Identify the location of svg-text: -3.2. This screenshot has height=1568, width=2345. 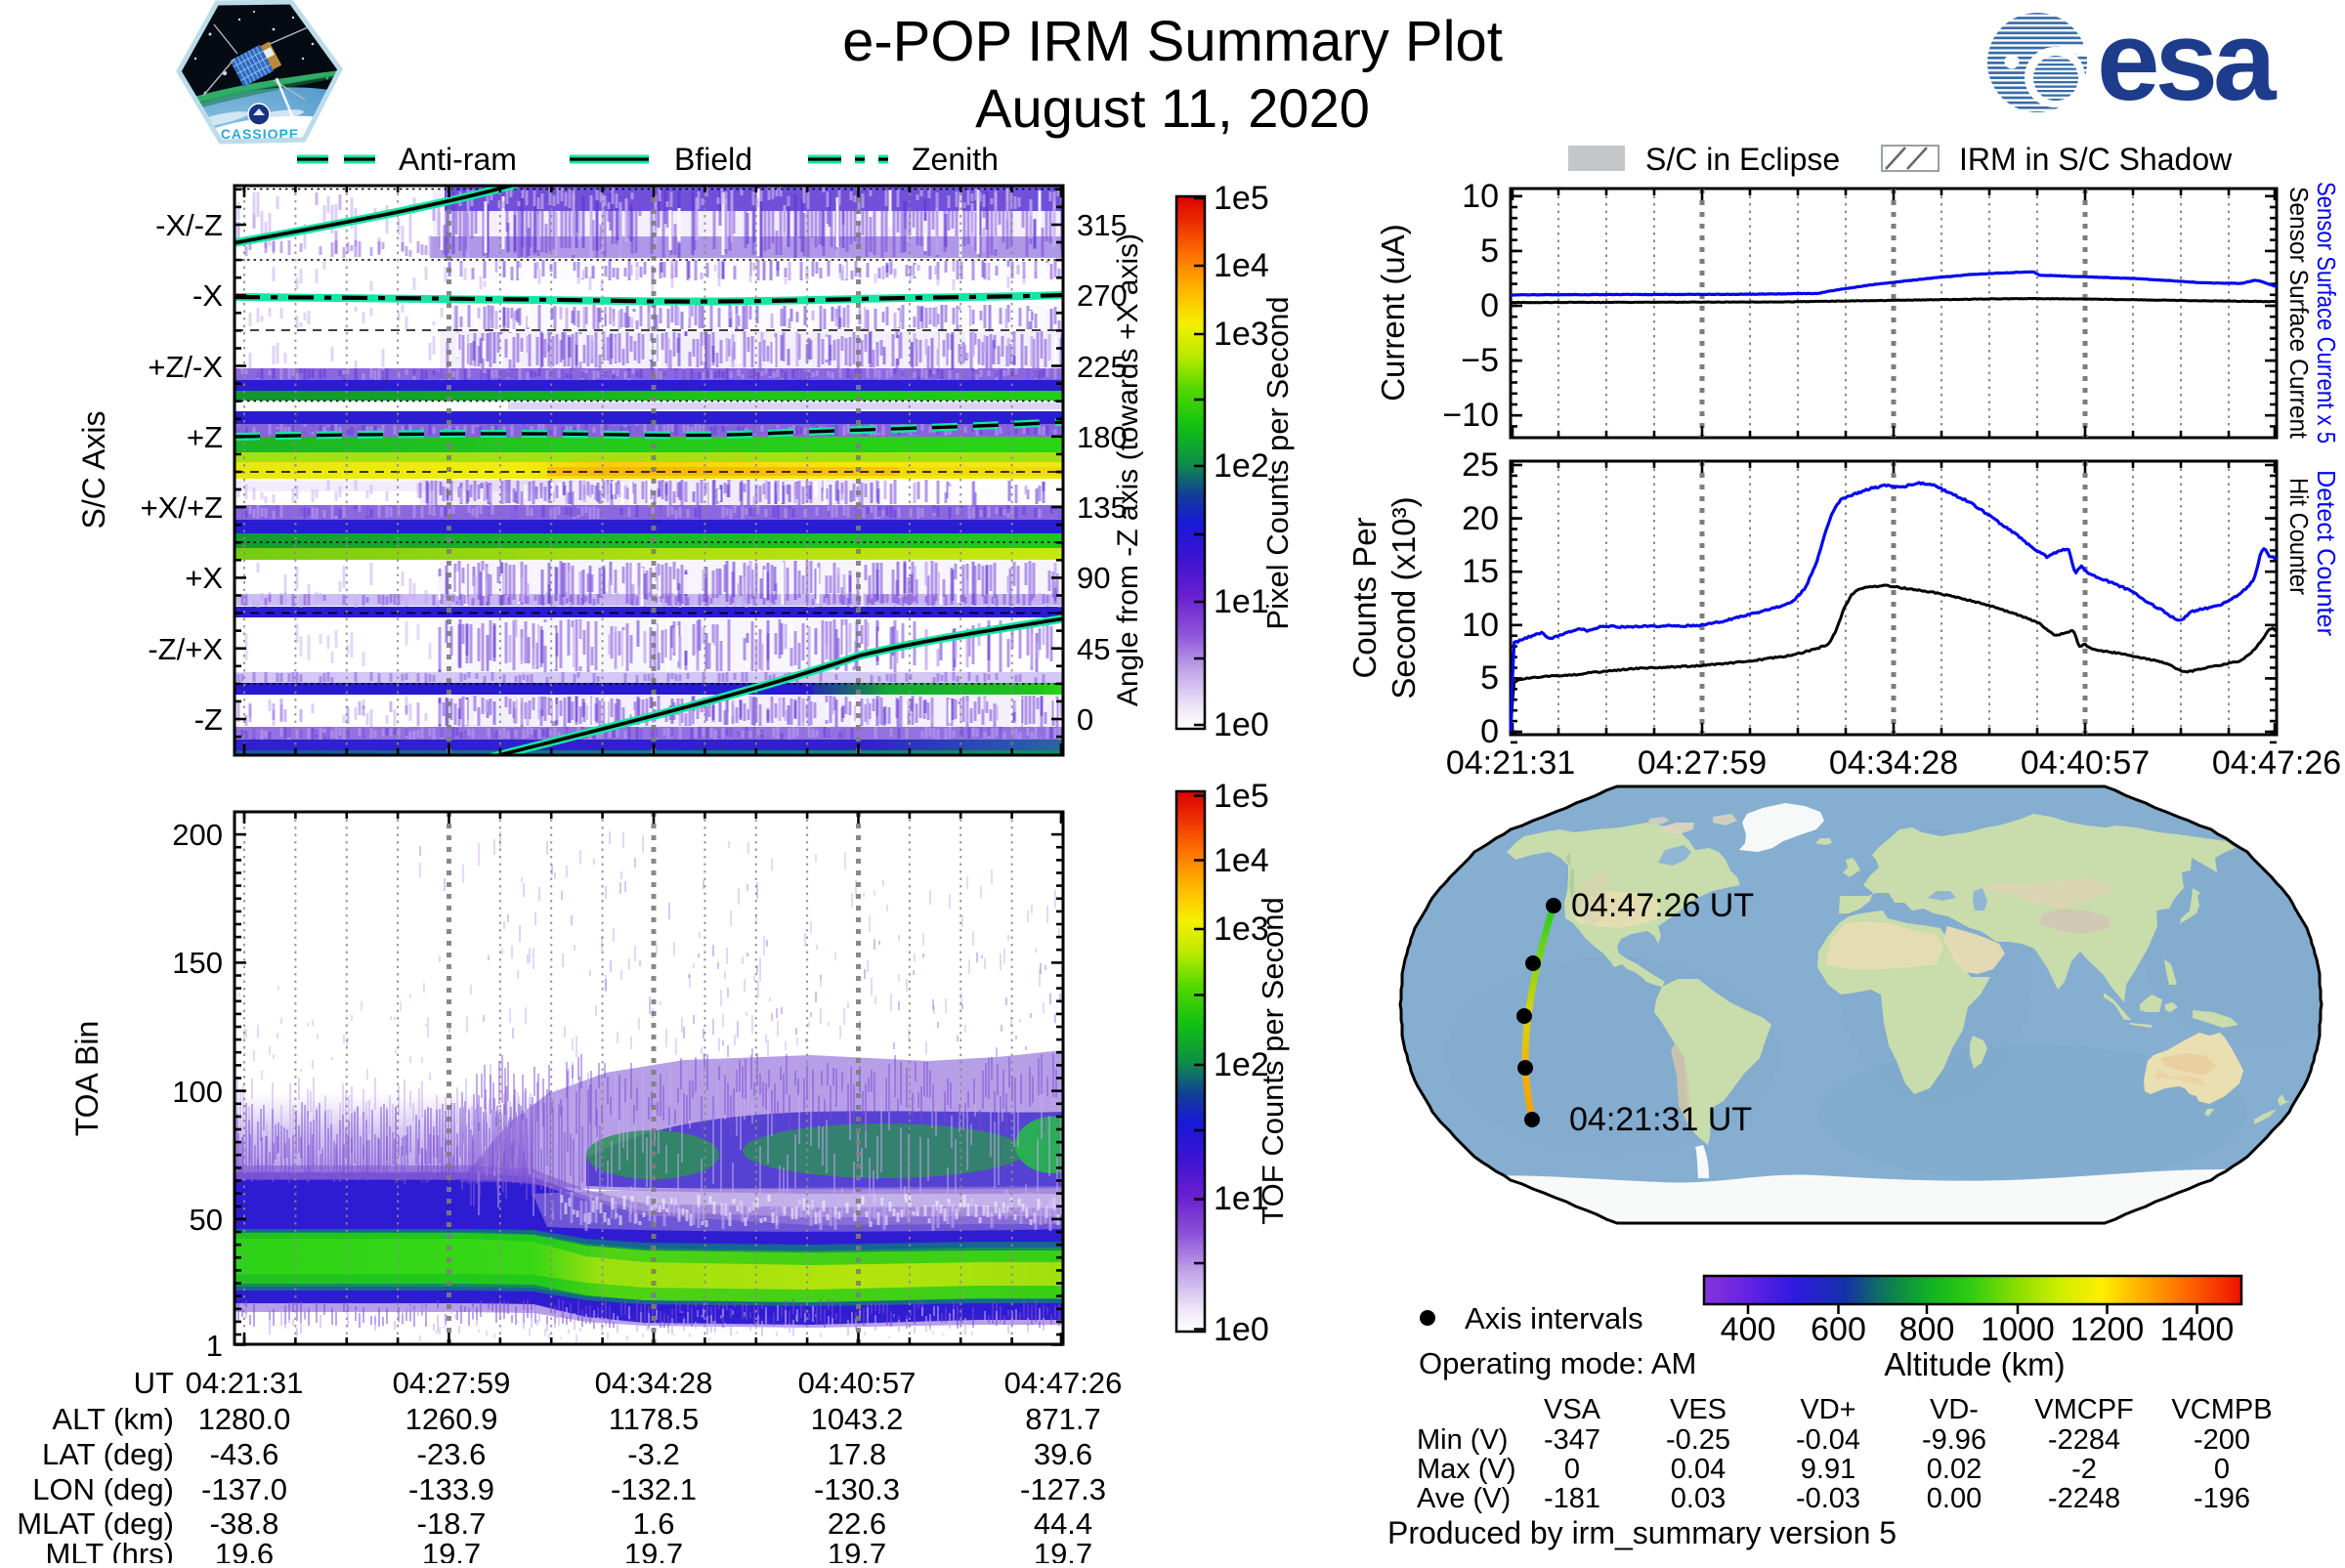
(653, 1454).